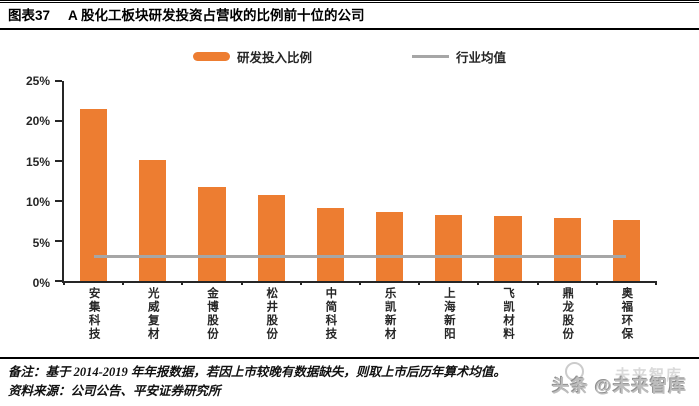 This screenshot has height=406, width=699. Describe the element at coordinates (626, 250) in the screenshot. I see `bar-奥福环保` at that location.